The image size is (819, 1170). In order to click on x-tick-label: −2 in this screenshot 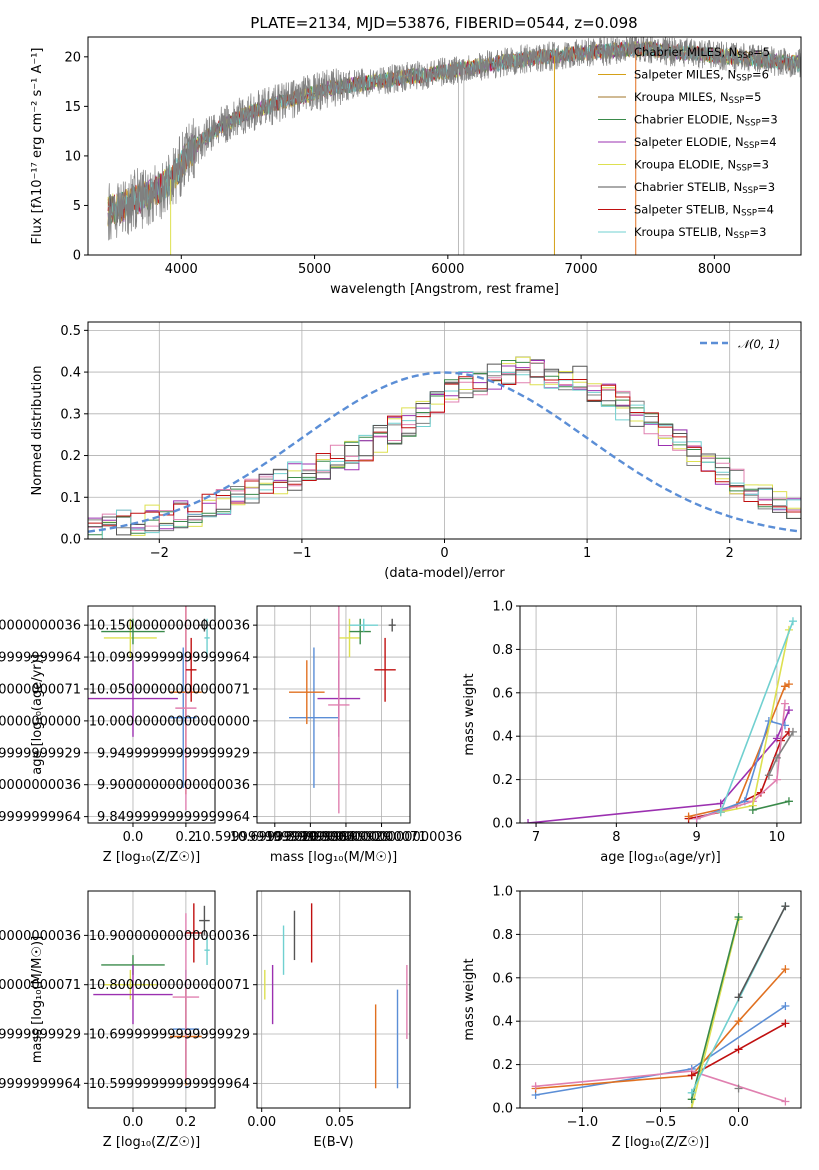, I will do `click(159, 553)`.